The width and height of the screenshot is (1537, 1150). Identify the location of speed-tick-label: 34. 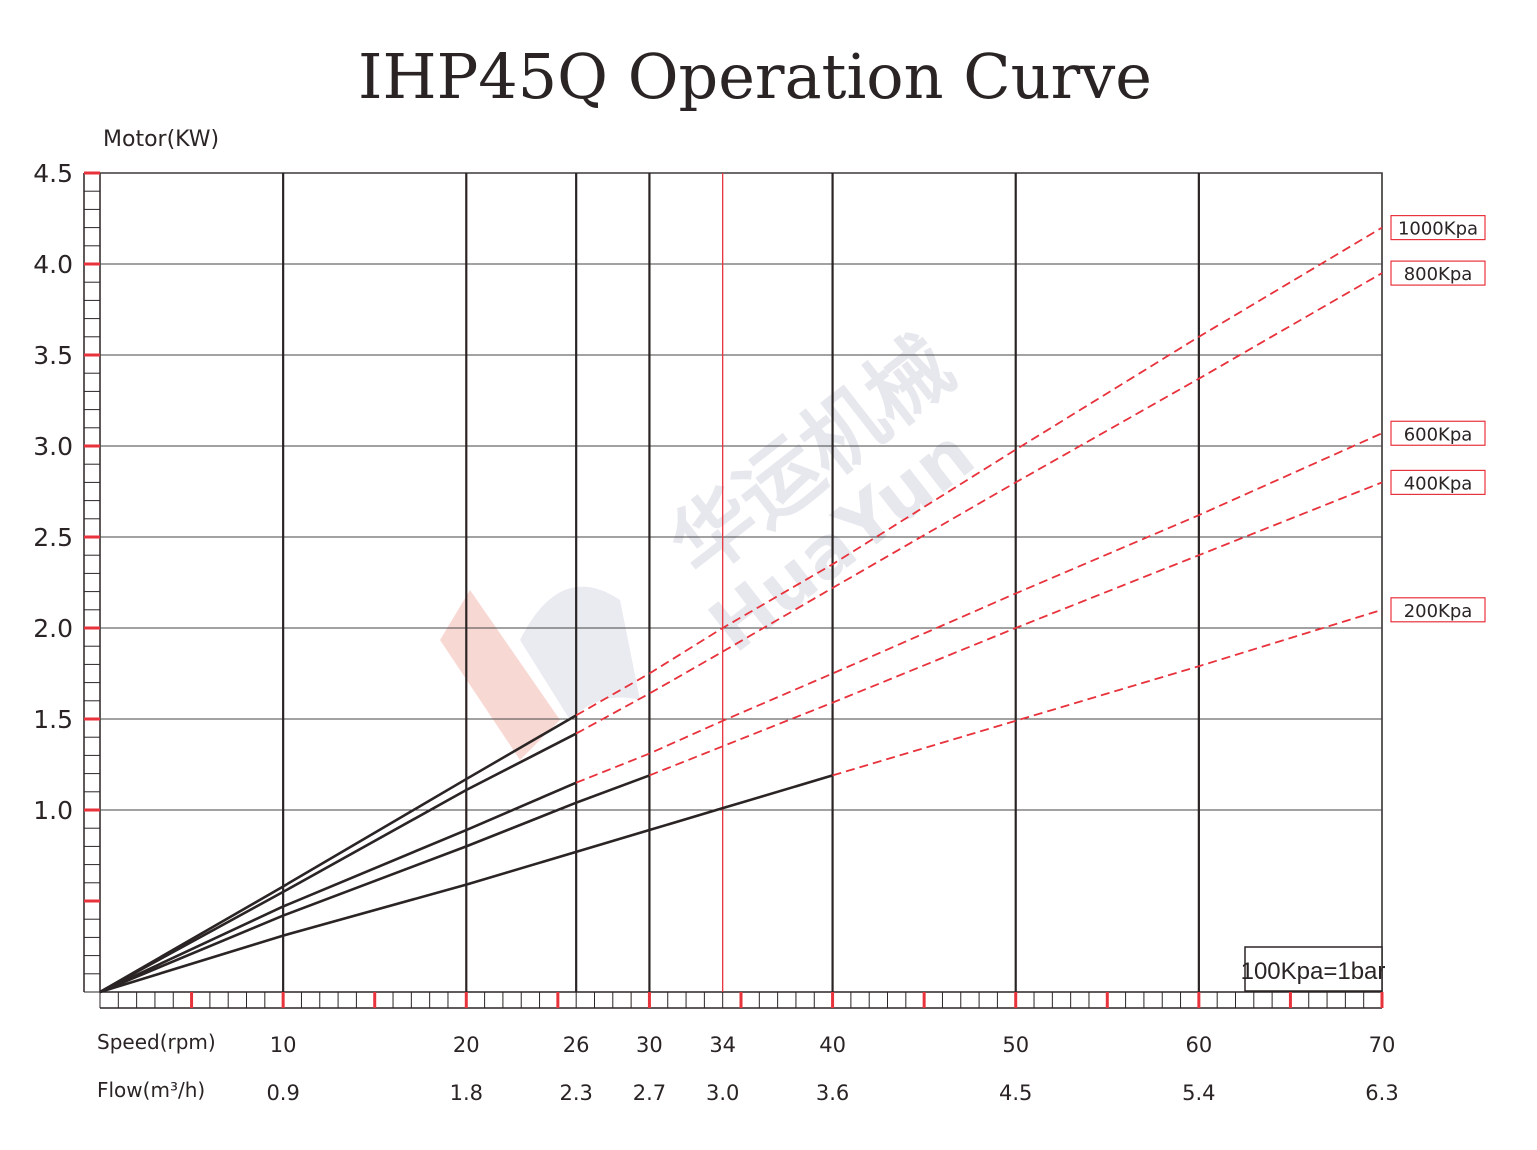
(722, 1045).